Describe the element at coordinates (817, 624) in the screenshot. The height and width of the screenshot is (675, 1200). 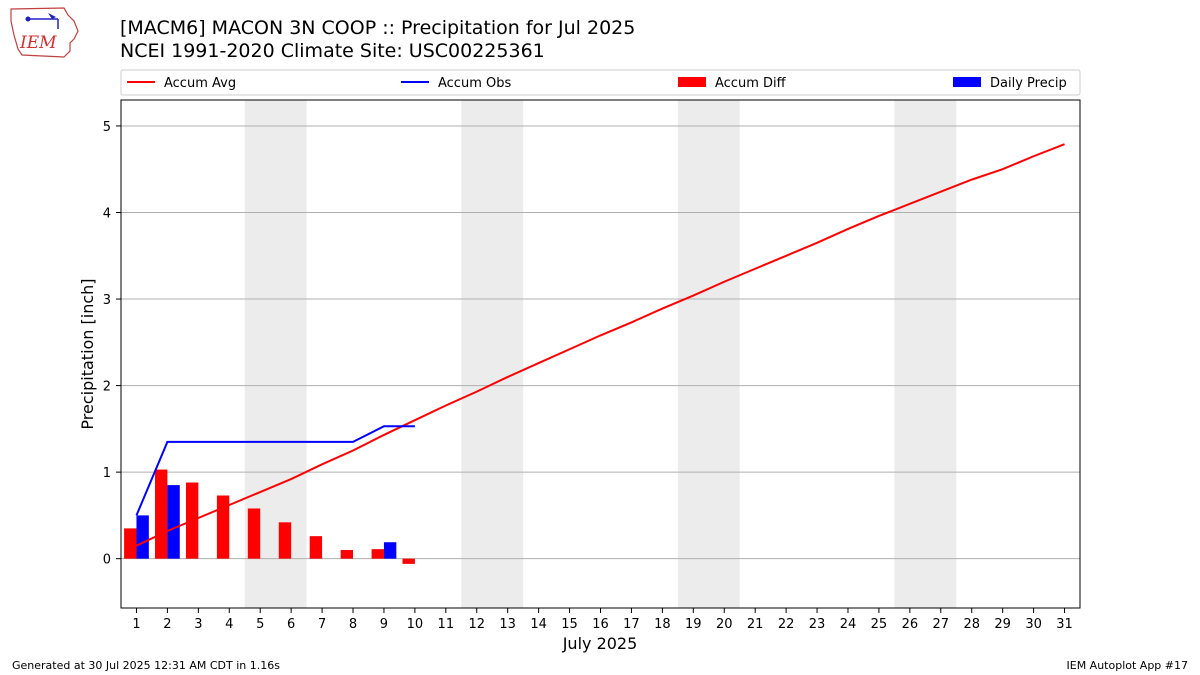
I see `x-tick-label: 23` at that location.